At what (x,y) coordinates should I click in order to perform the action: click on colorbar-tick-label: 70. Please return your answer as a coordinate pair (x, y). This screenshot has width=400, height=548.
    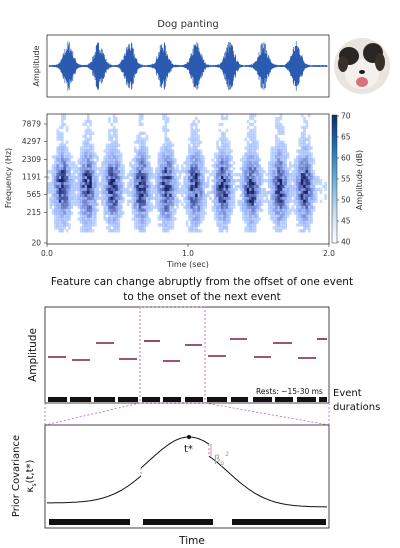
    Looking at the image, I should click on (346, 116).